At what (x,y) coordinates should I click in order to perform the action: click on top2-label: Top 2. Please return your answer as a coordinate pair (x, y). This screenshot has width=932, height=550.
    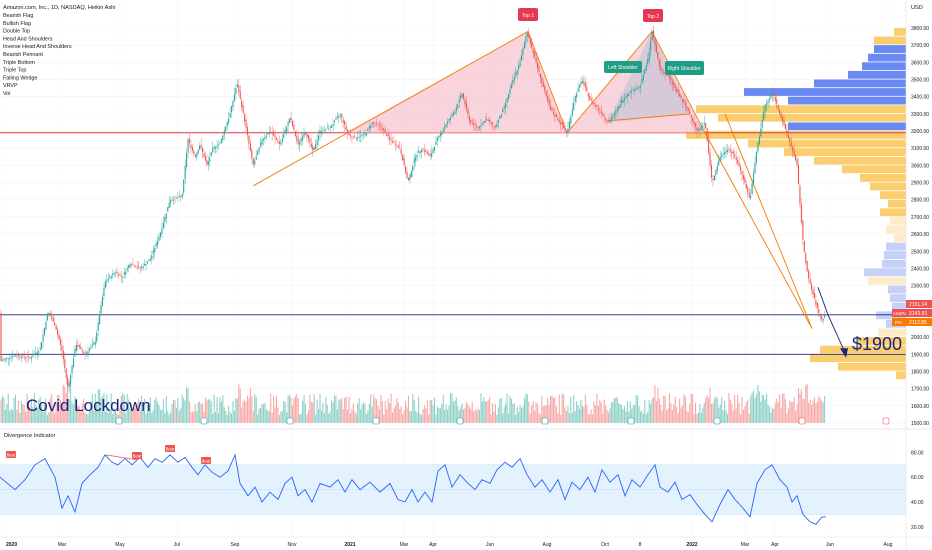
    Looking at the image, I should click on (653, 15).